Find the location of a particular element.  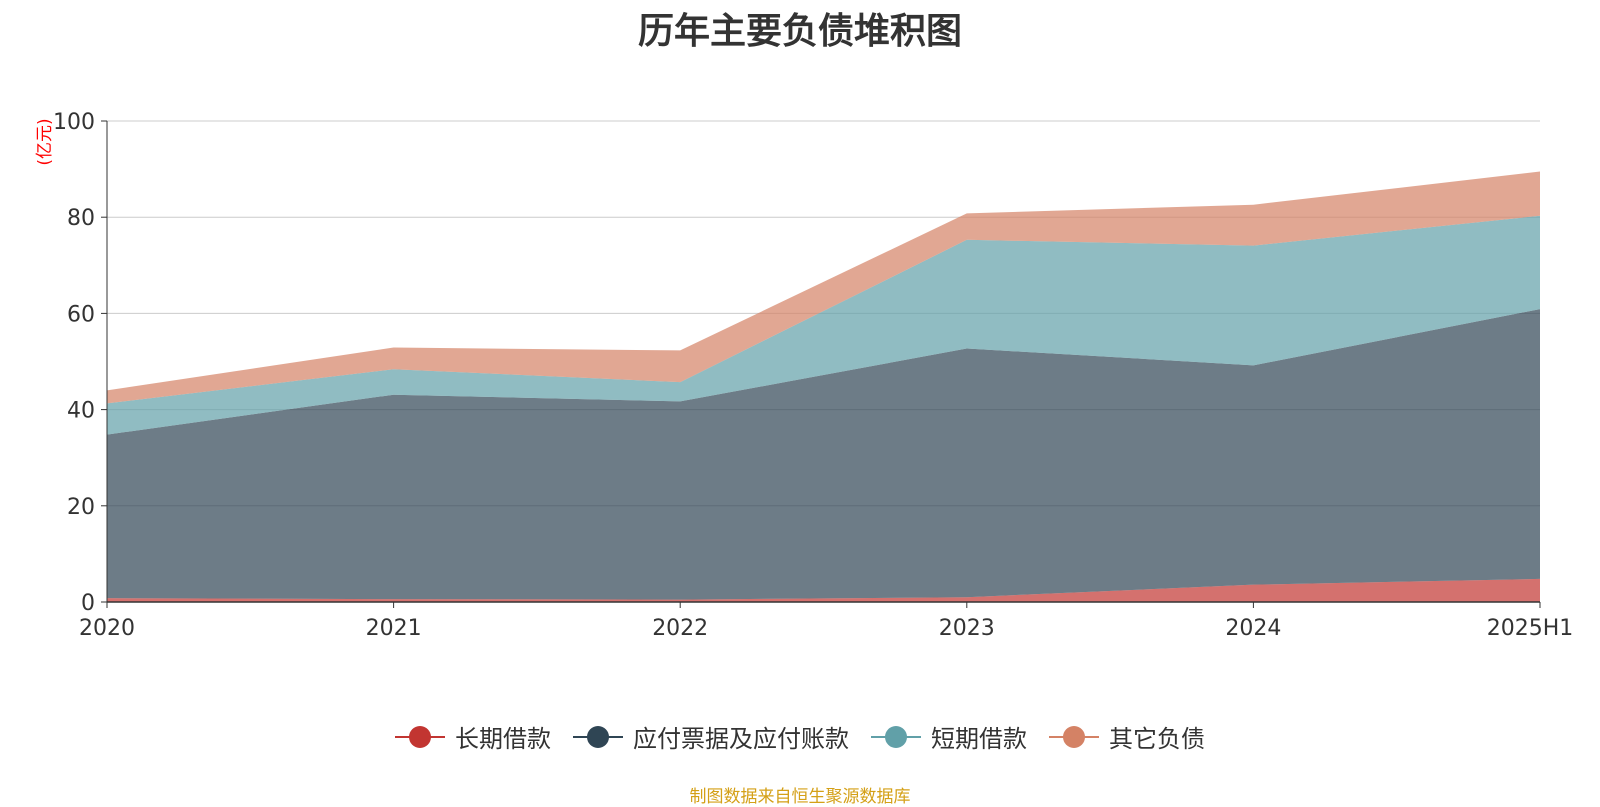

x-tick-label: 2021 is located at coordinates (394, 628).